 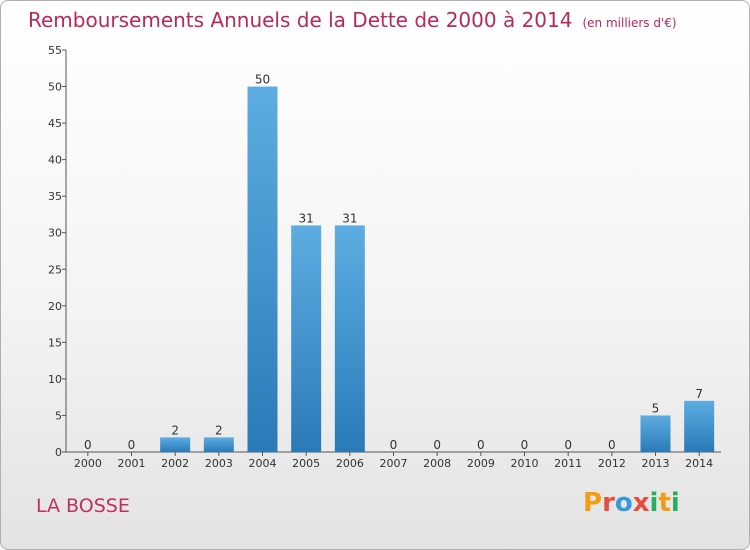 I want to click on y-tick-label: 35, so click(x=55, y=196).